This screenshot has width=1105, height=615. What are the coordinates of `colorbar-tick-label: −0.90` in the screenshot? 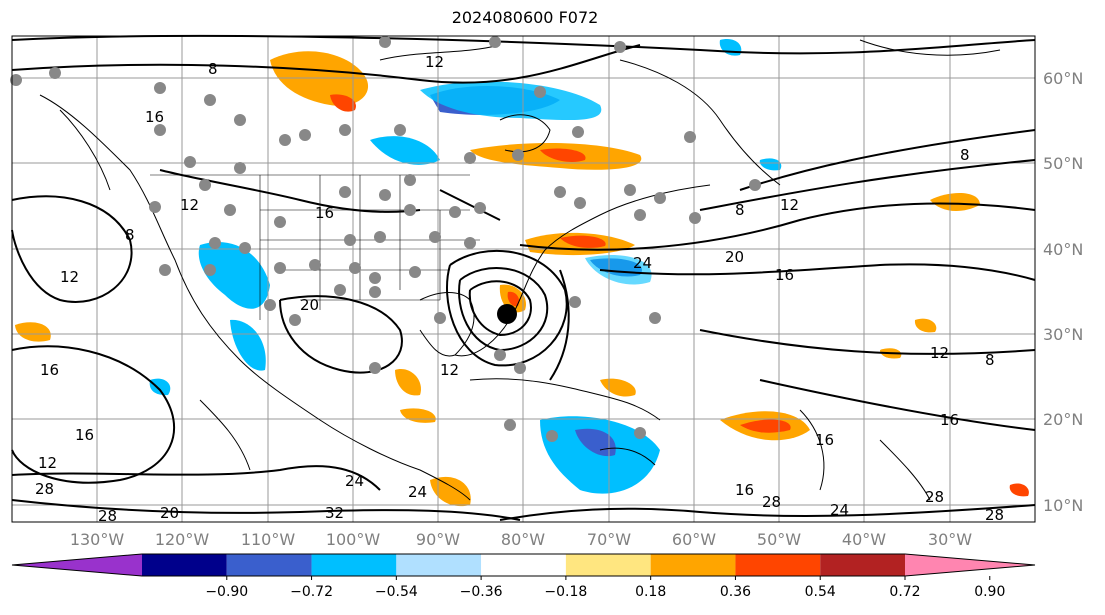 It's located at (226, 592).